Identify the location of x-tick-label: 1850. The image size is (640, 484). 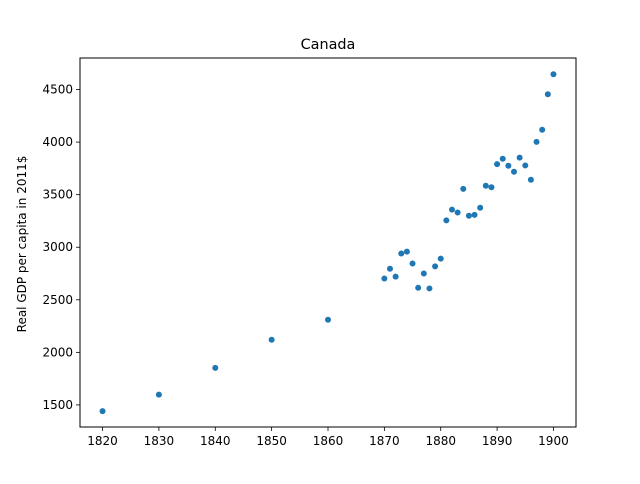
(271, 441).